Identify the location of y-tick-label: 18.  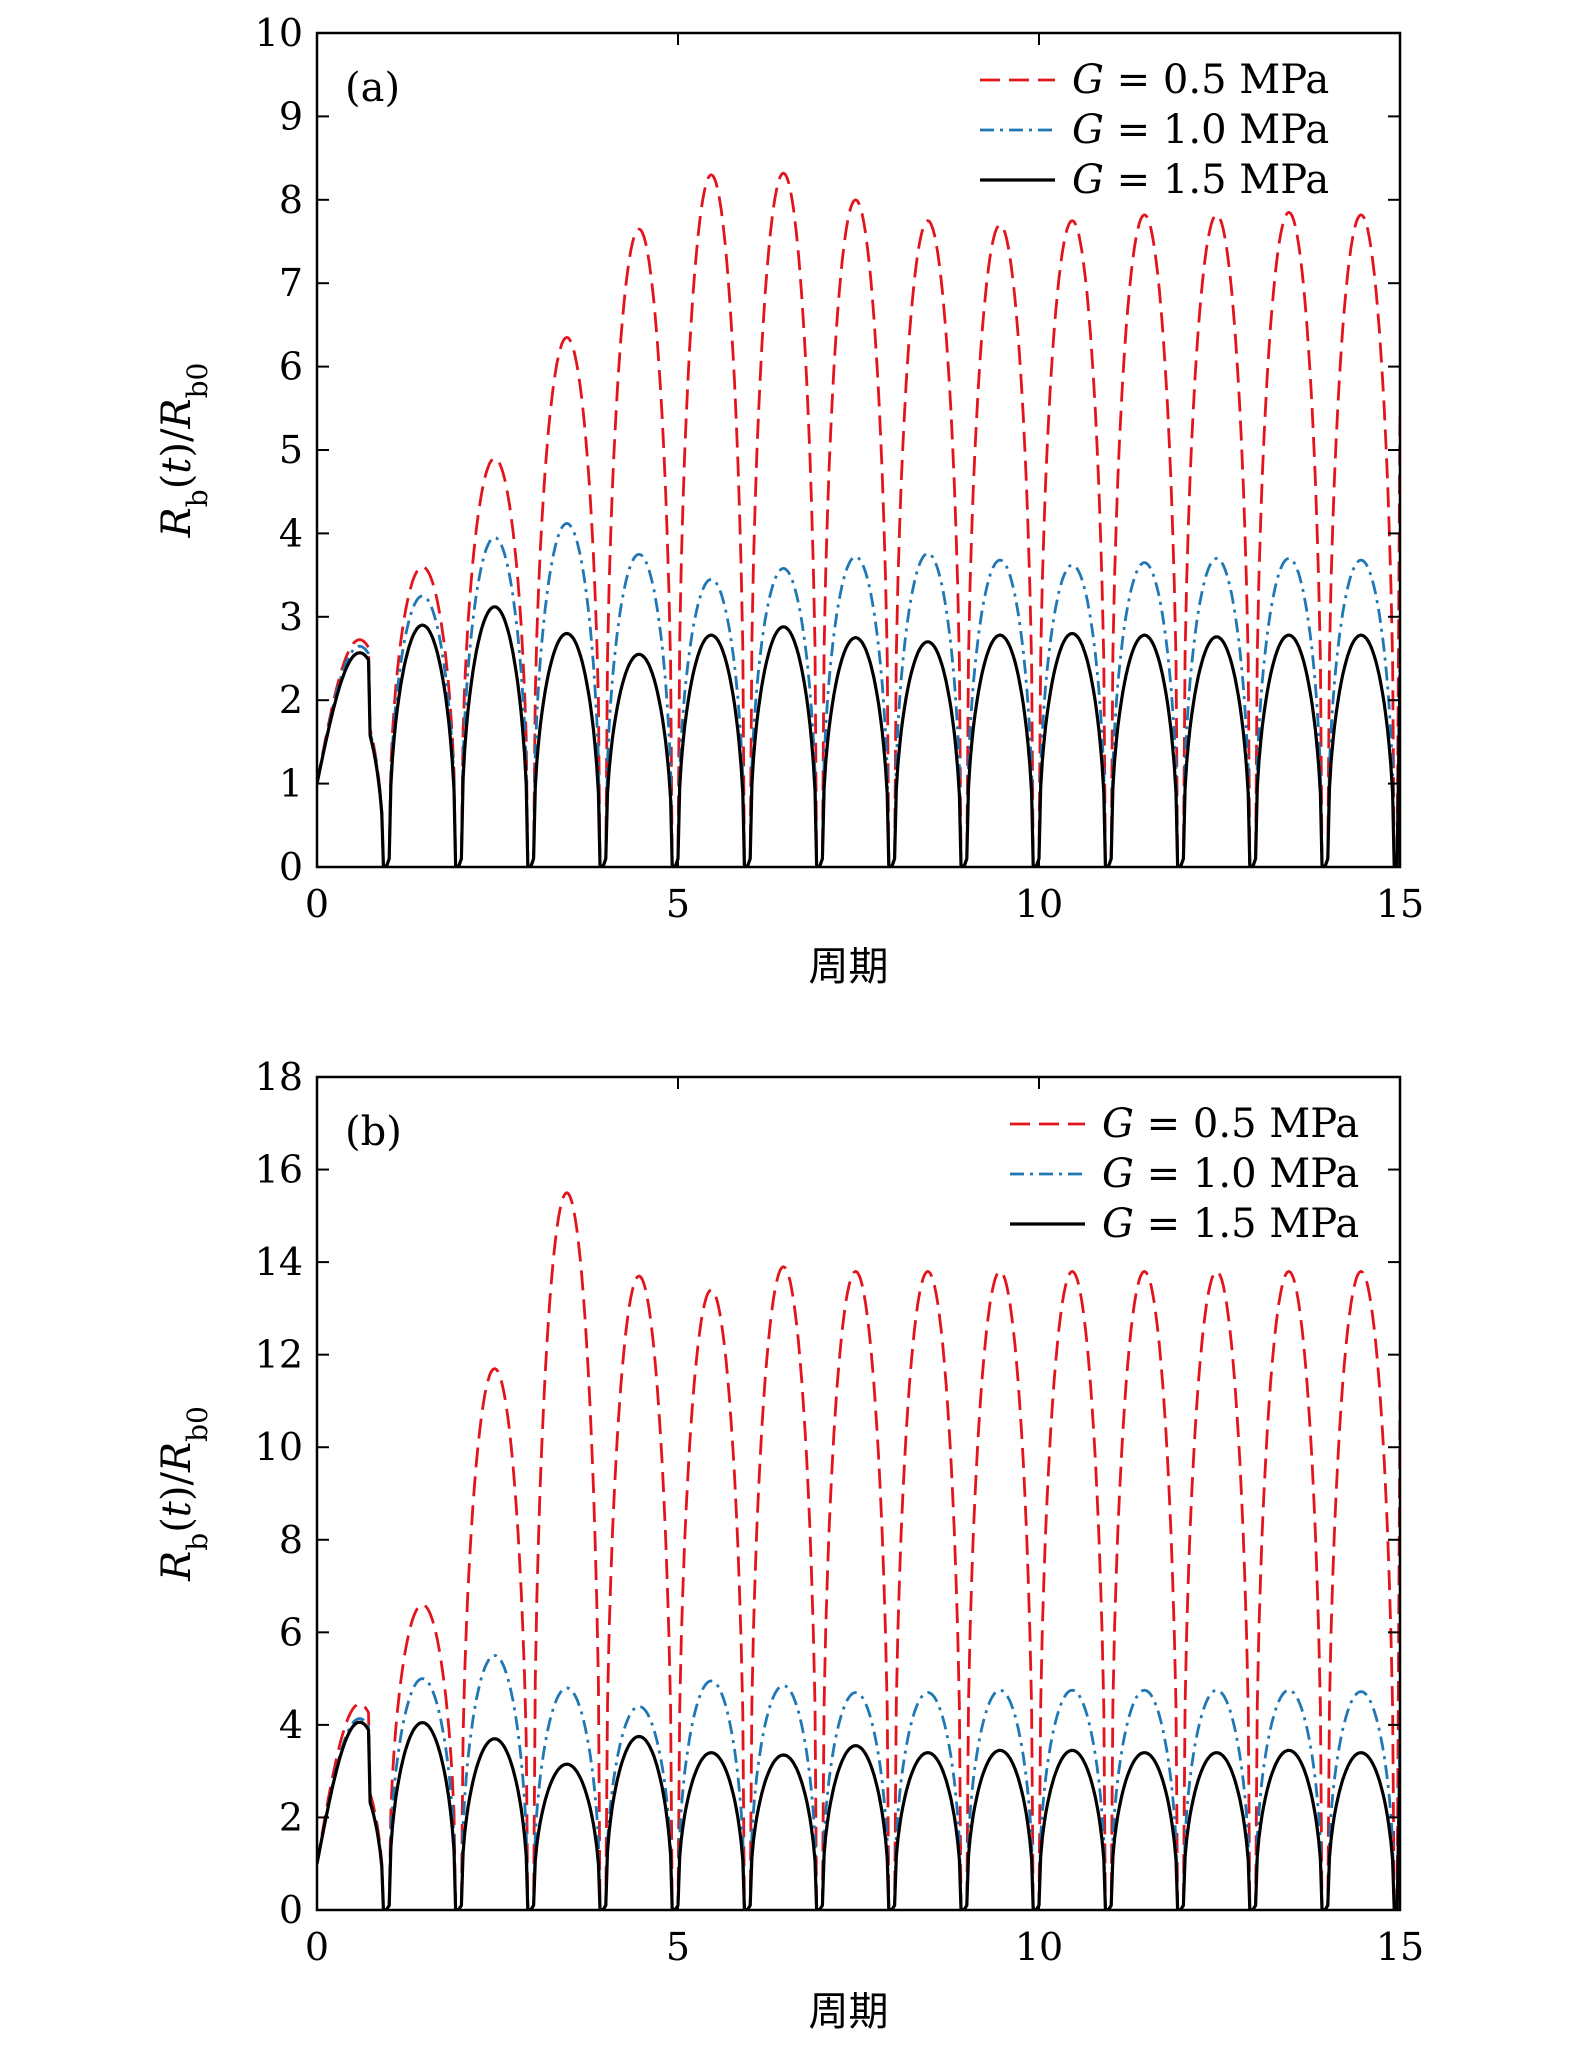
(279, 1077).